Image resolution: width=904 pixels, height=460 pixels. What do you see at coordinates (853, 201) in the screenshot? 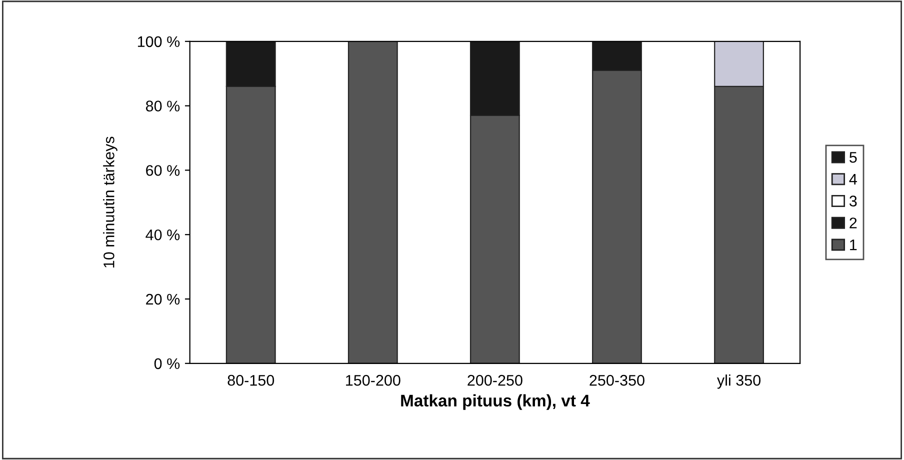
I see `legend-label: 3` at bounding box center [853, 201].